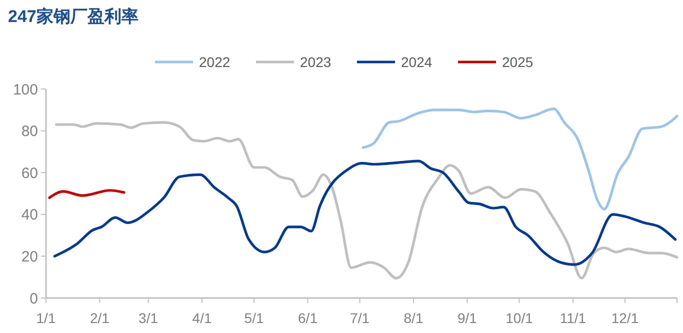 This screenshot has width=683, height=333. Describe the element at coordinates (520, 318) in the screenshot. I see `x-tick-label: 10/1` at that location.